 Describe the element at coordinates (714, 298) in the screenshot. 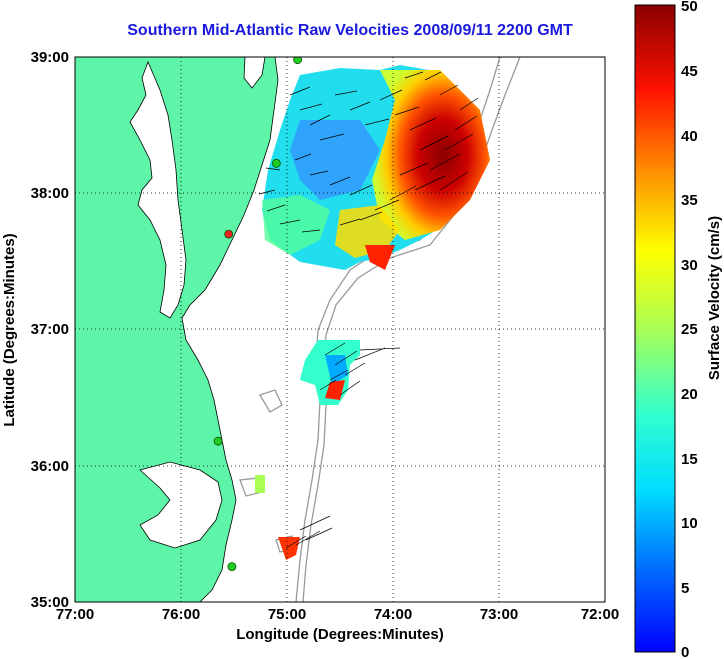

I see `colorbar-label: Surface Velocity (cm/s)` at that location.